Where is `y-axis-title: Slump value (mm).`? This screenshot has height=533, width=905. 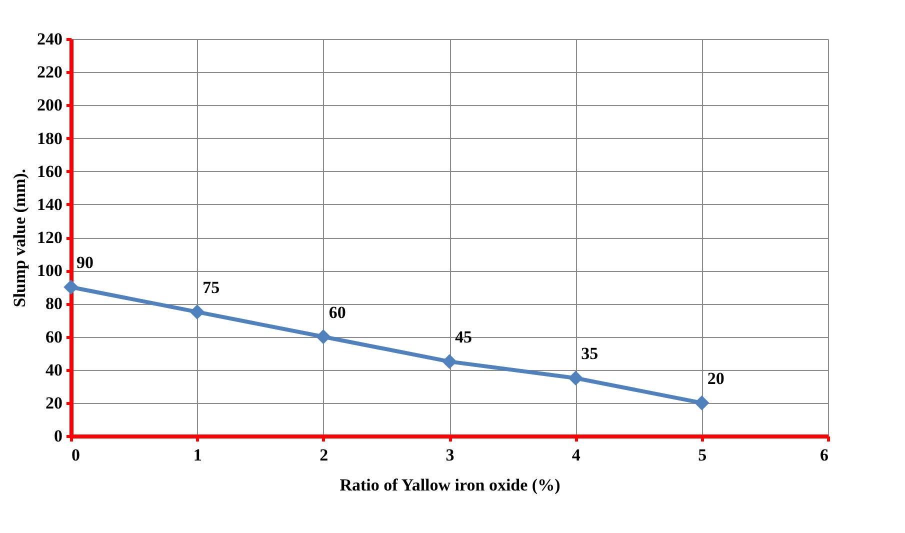 y-axis-title: Slump value (mm). is located at coordinates (19, 238).